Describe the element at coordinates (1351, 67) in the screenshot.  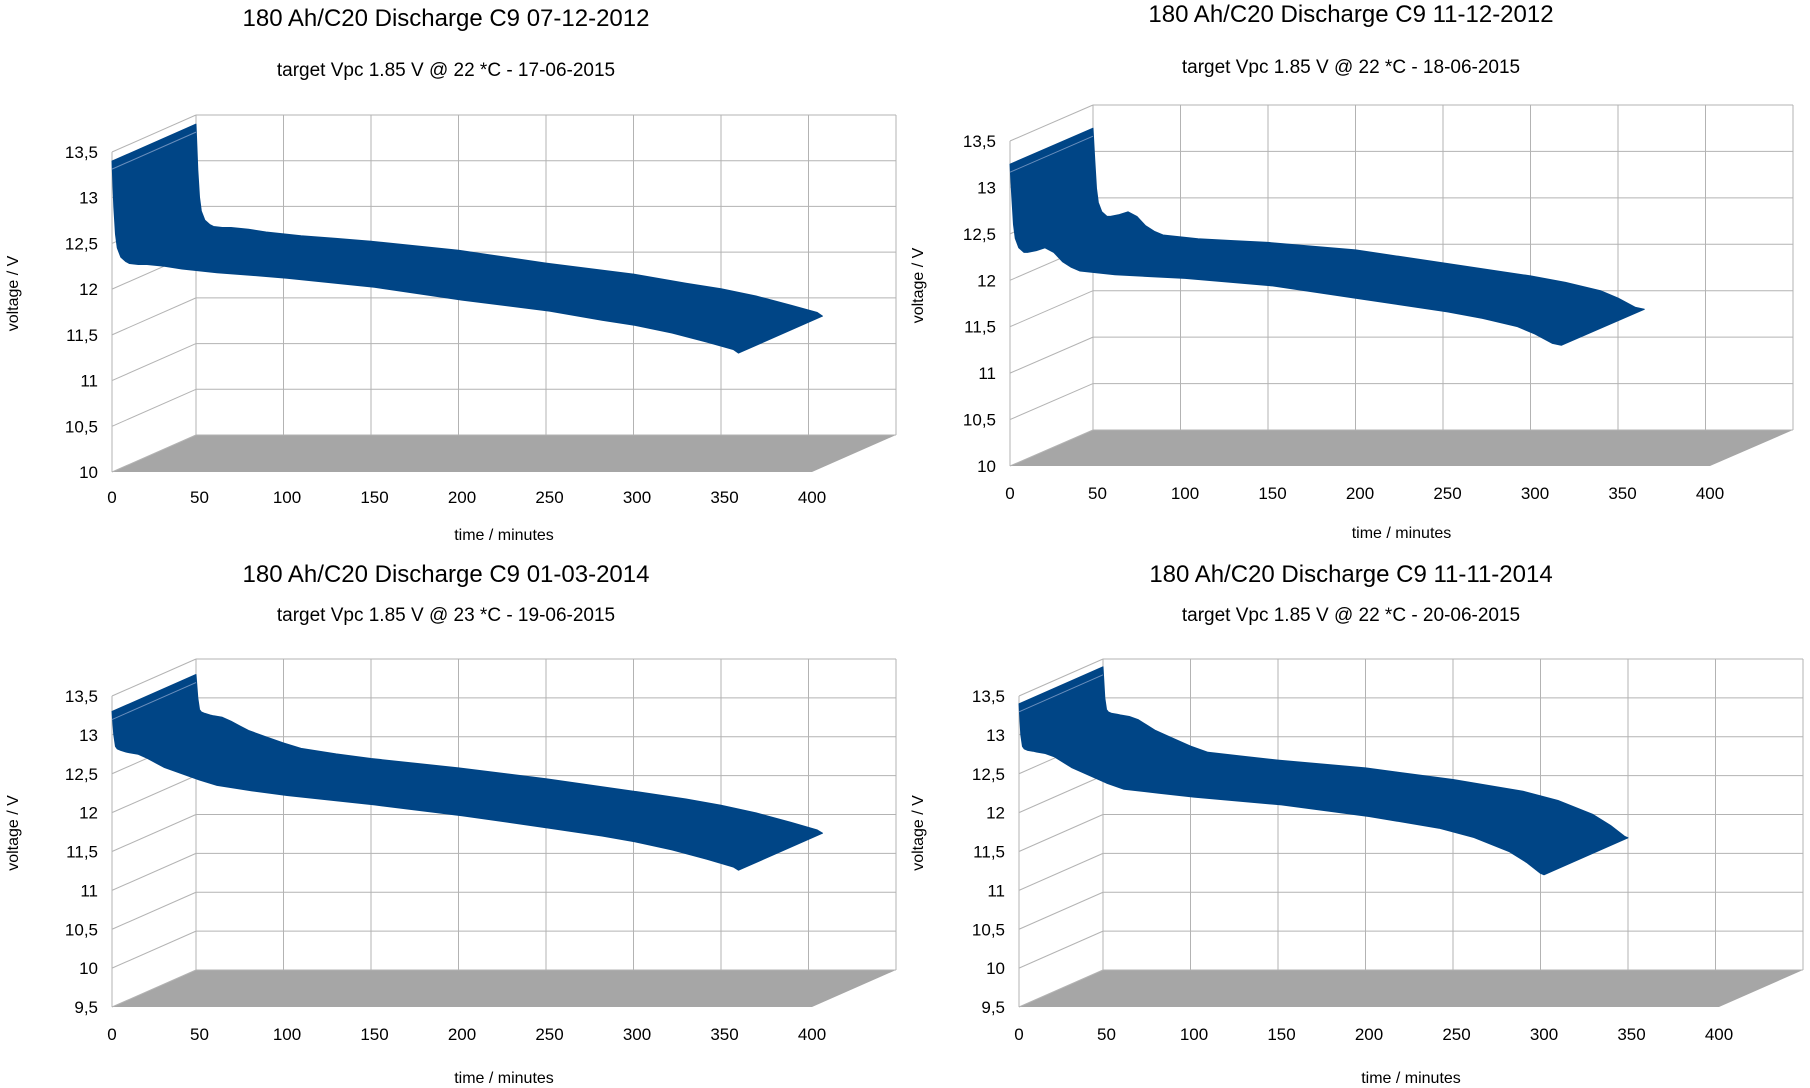
I see `chart-subtitle: target Vpc 1.85 V @ 22 *C - 18-06-2015` at that location.